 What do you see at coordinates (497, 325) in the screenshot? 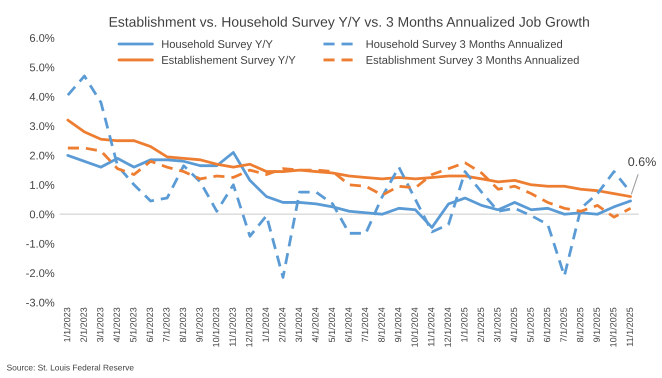
I see `x-tick-label: 3/1/2025` at bounding box center [497, 325].